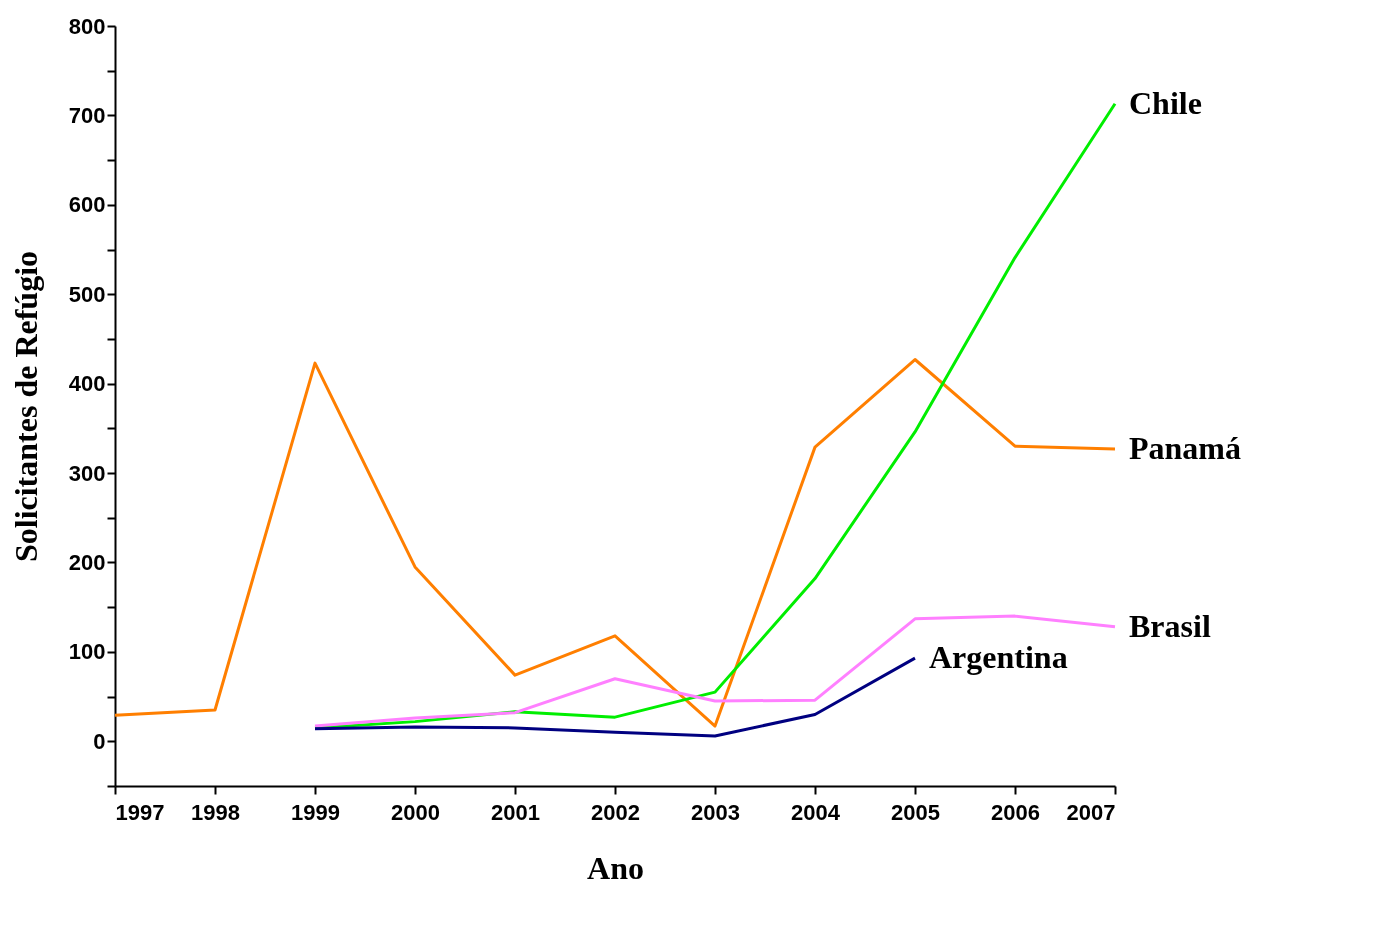 This screenshot has height=946, width=1378. I want to click on y-tick-label: 0, so click(99, 741).